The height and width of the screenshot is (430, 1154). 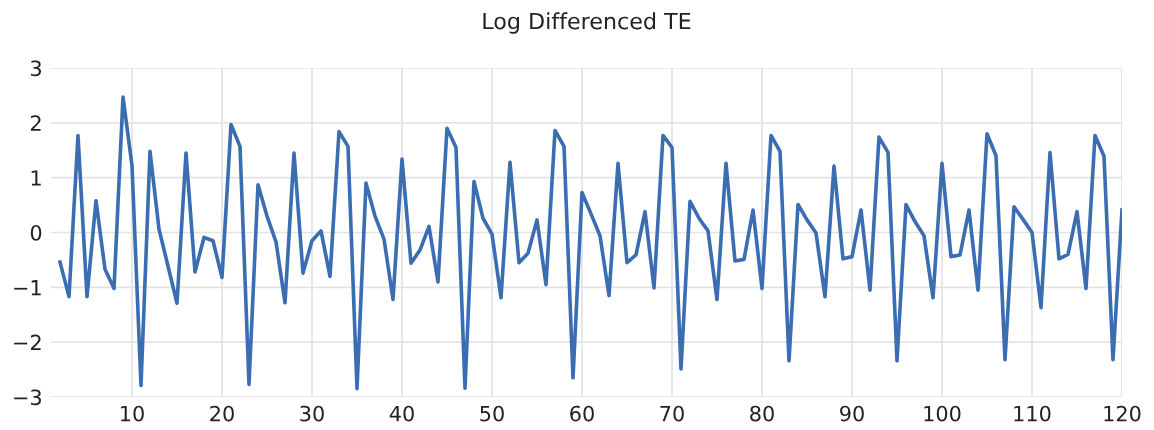 What do you see at coordinates (672, 413) in the screenshot?
I see `x-tick-label: 70` at bounding box center [672, 413].